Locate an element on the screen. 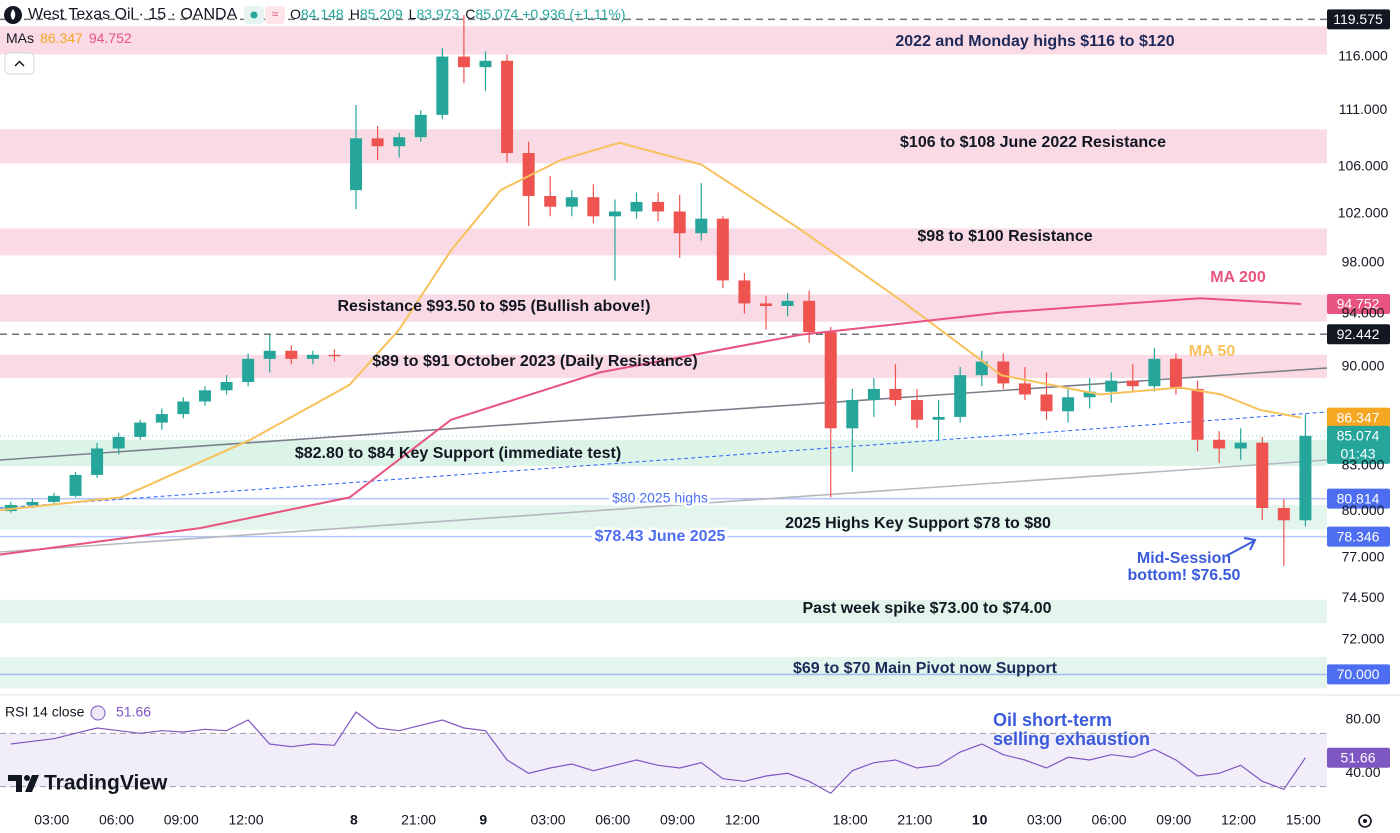 Image resolution: width=1400 pixels, height=833 pixels. level-tag: 78.346 is located at coordinates (1358, 536).